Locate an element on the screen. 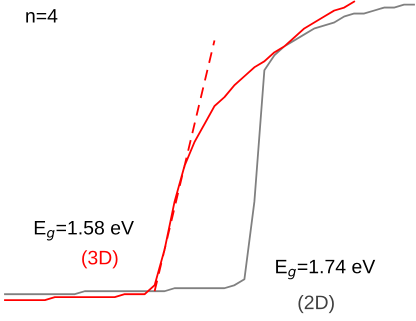 Image resolution: width=416 pixels, height=321 pixels. annotation: (2D) is located at coordinates (316, 304).